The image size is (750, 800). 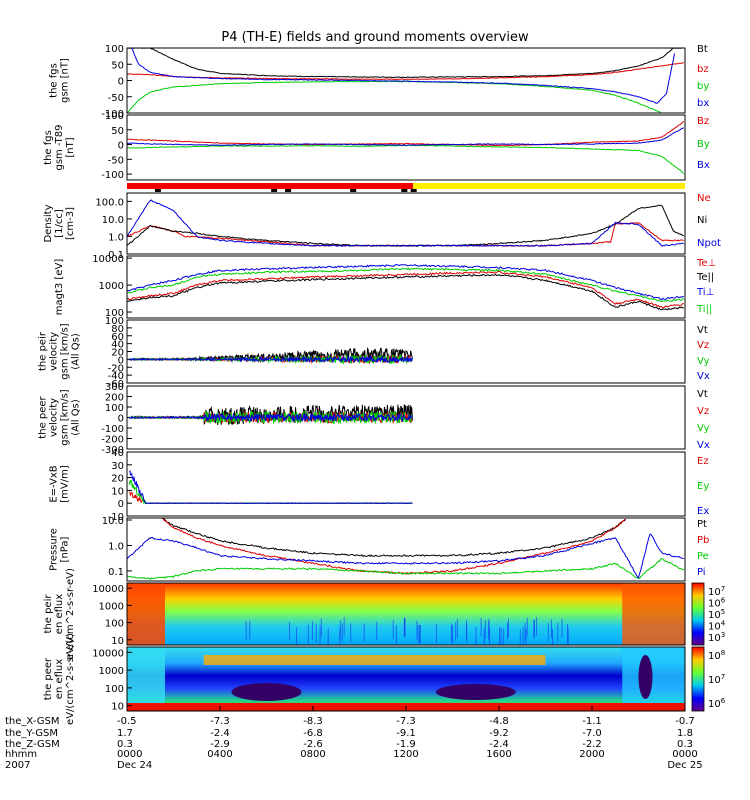 I want to click on y-tick-label: 20, so click(x=117, y=353).